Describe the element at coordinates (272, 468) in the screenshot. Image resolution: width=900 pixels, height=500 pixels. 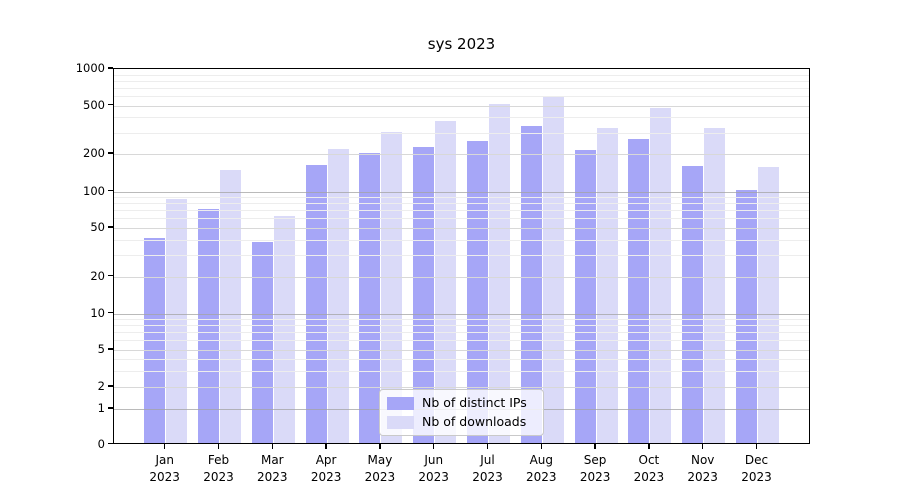
I see `x-tick-label-mar: Mar 2023` at that location.